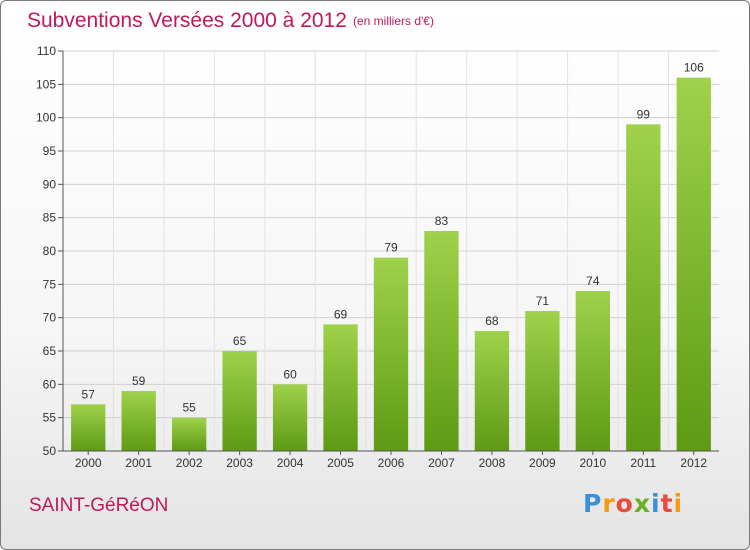 This screenshot has height=550, width=750. What do you see at coordinates (593, 371) in the screenshot?
I see `bar-2010` at bounding box center [593, 371].